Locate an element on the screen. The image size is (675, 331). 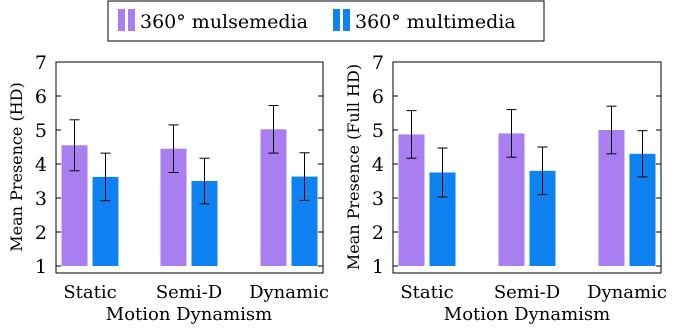
legend: 360° mulsemedia 360° multimedia is located at coordinates (326, 21).